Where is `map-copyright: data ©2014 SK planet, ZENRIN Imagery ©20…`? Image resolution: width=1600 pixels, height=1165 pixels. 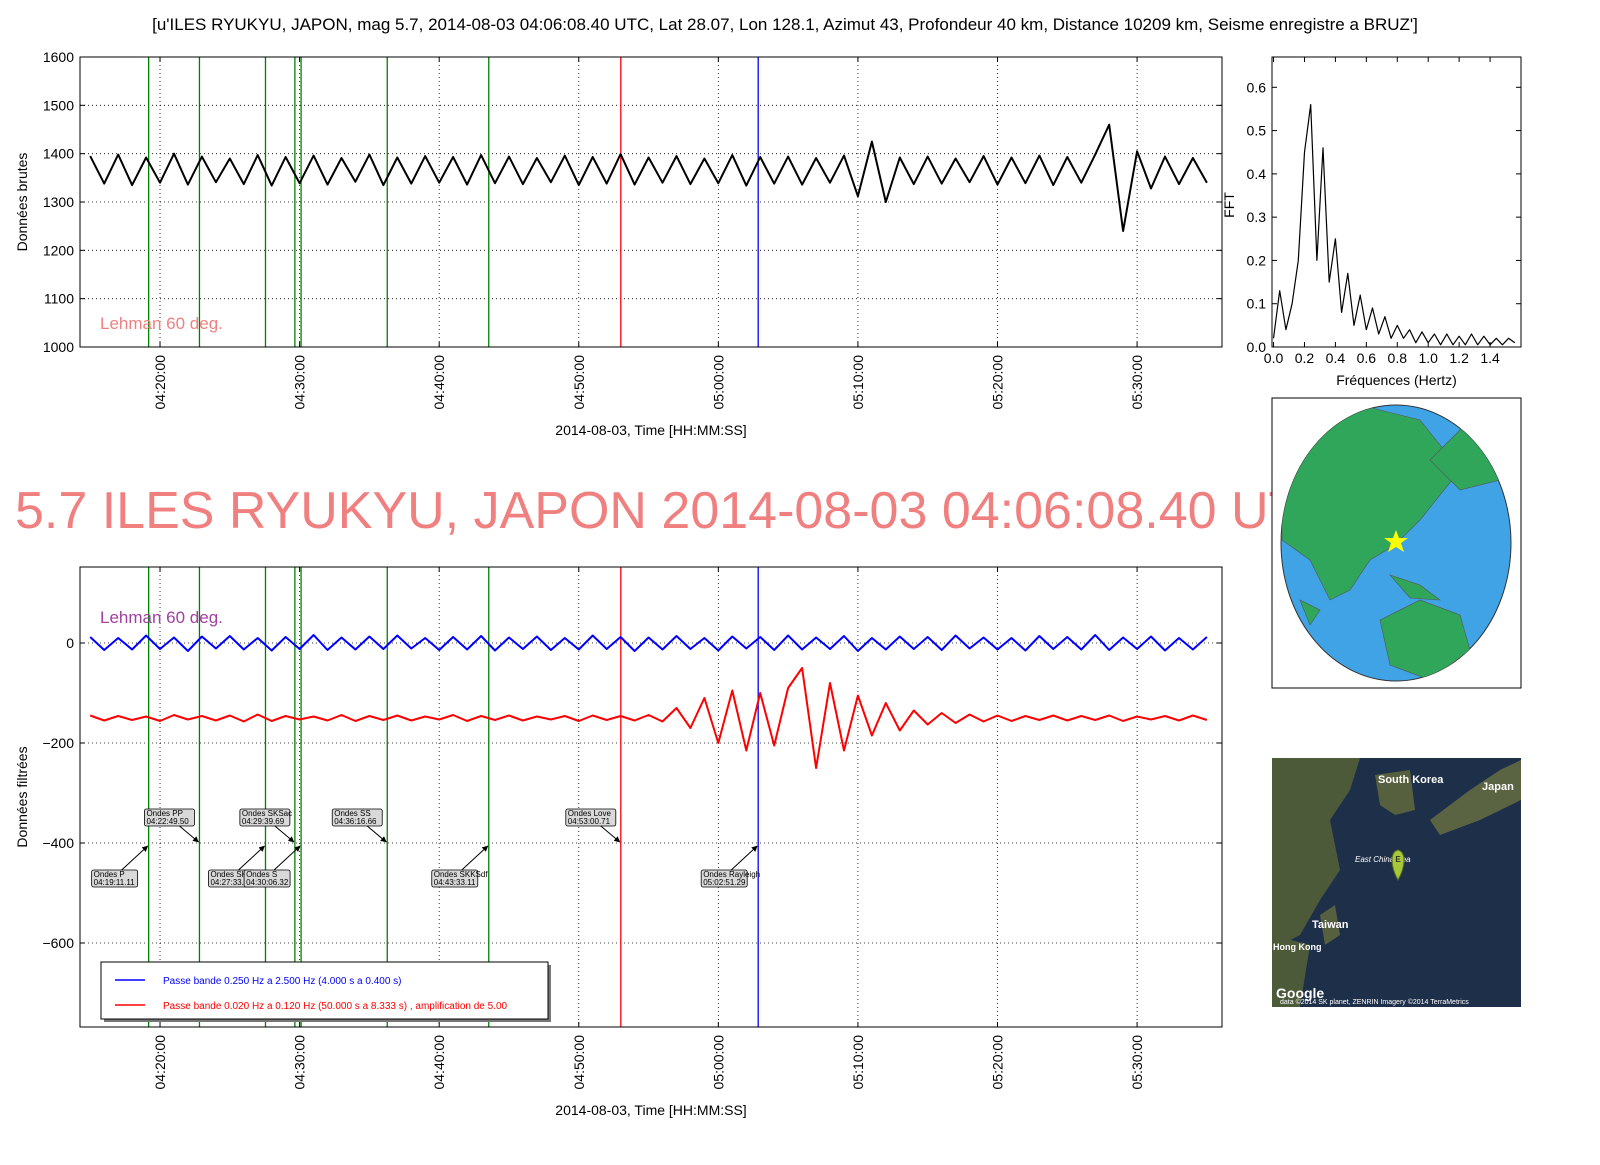 map-copyright: data ©2014 SK planet, ZENRIN Imagery ©20… is located at coordinates (1374, 1002).